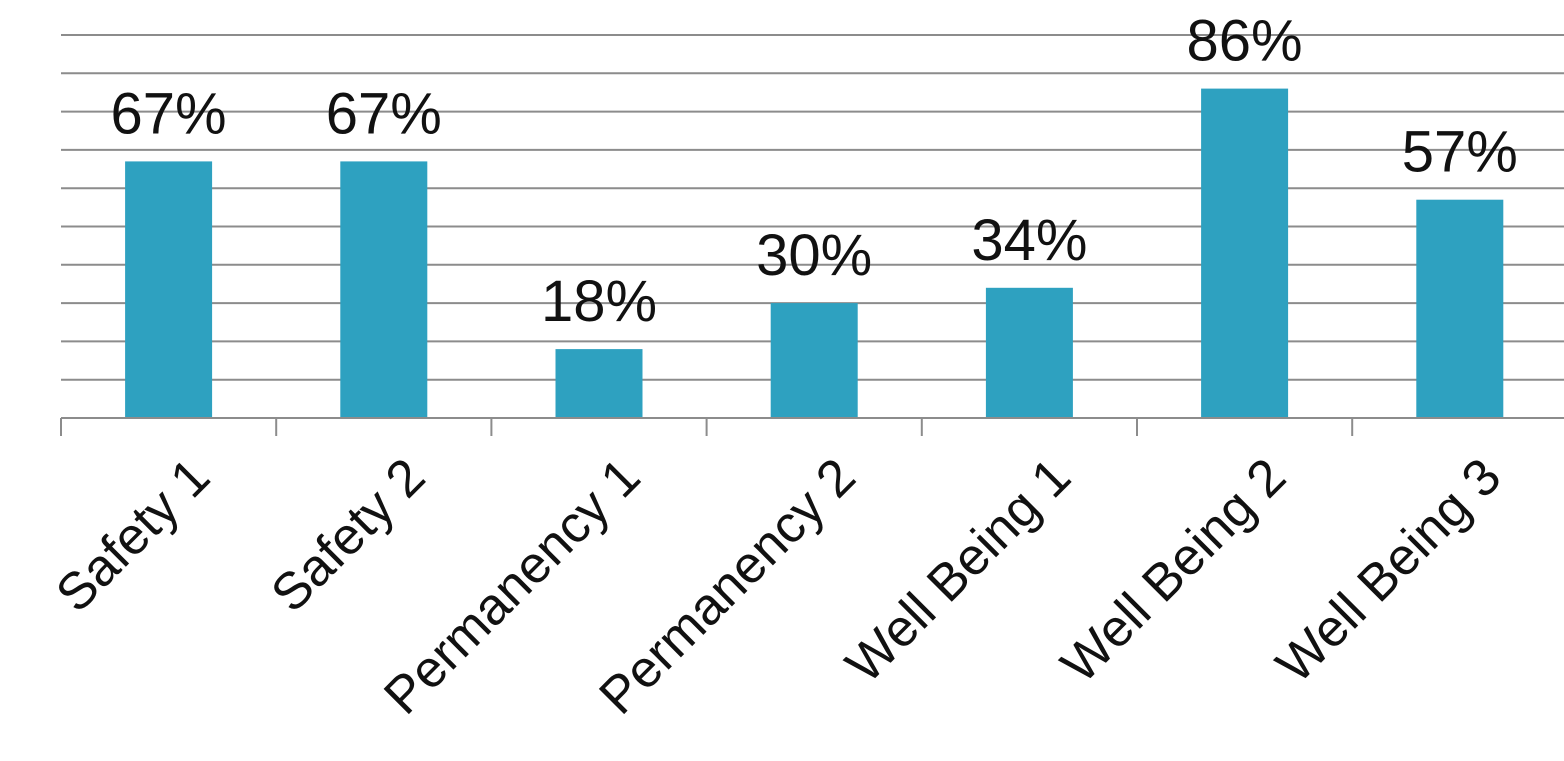 This screenshot has width=1564, height=761. I want to click on category-label-safety-2: Safety 2, so click(348, 535).